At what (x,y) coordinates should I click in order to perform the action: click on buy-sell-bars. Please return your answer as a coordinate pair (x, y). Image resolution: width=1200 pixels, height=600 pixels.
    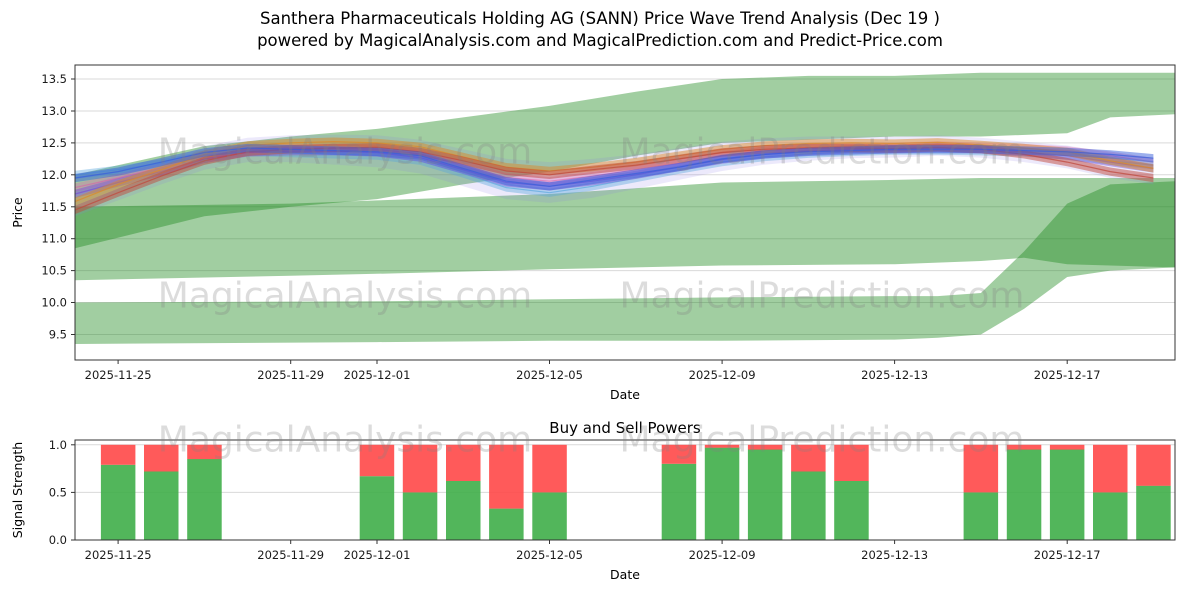
    Looking at the image, I should click on (635, 492).